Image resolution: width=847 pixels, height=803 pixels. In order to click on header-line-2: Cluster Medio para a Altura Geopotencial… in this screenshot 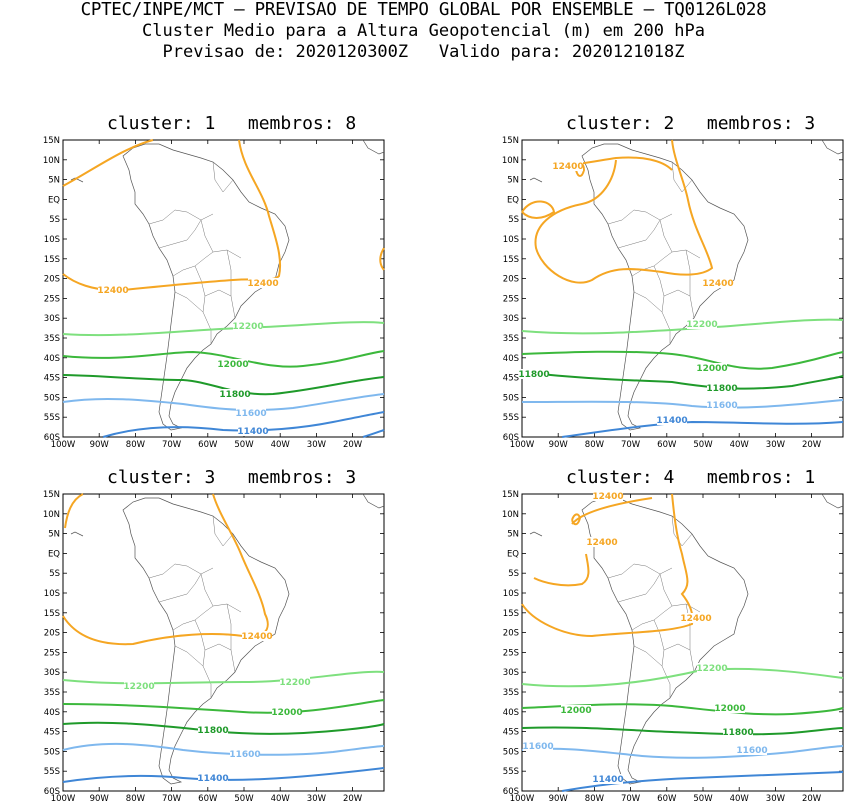, I will do `click(423, 31)`.